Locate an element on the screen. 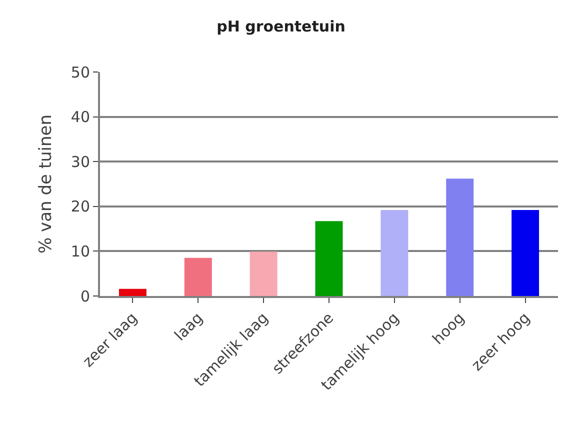  chart-title: pH groentetuin is located at coordinates (281, 27).